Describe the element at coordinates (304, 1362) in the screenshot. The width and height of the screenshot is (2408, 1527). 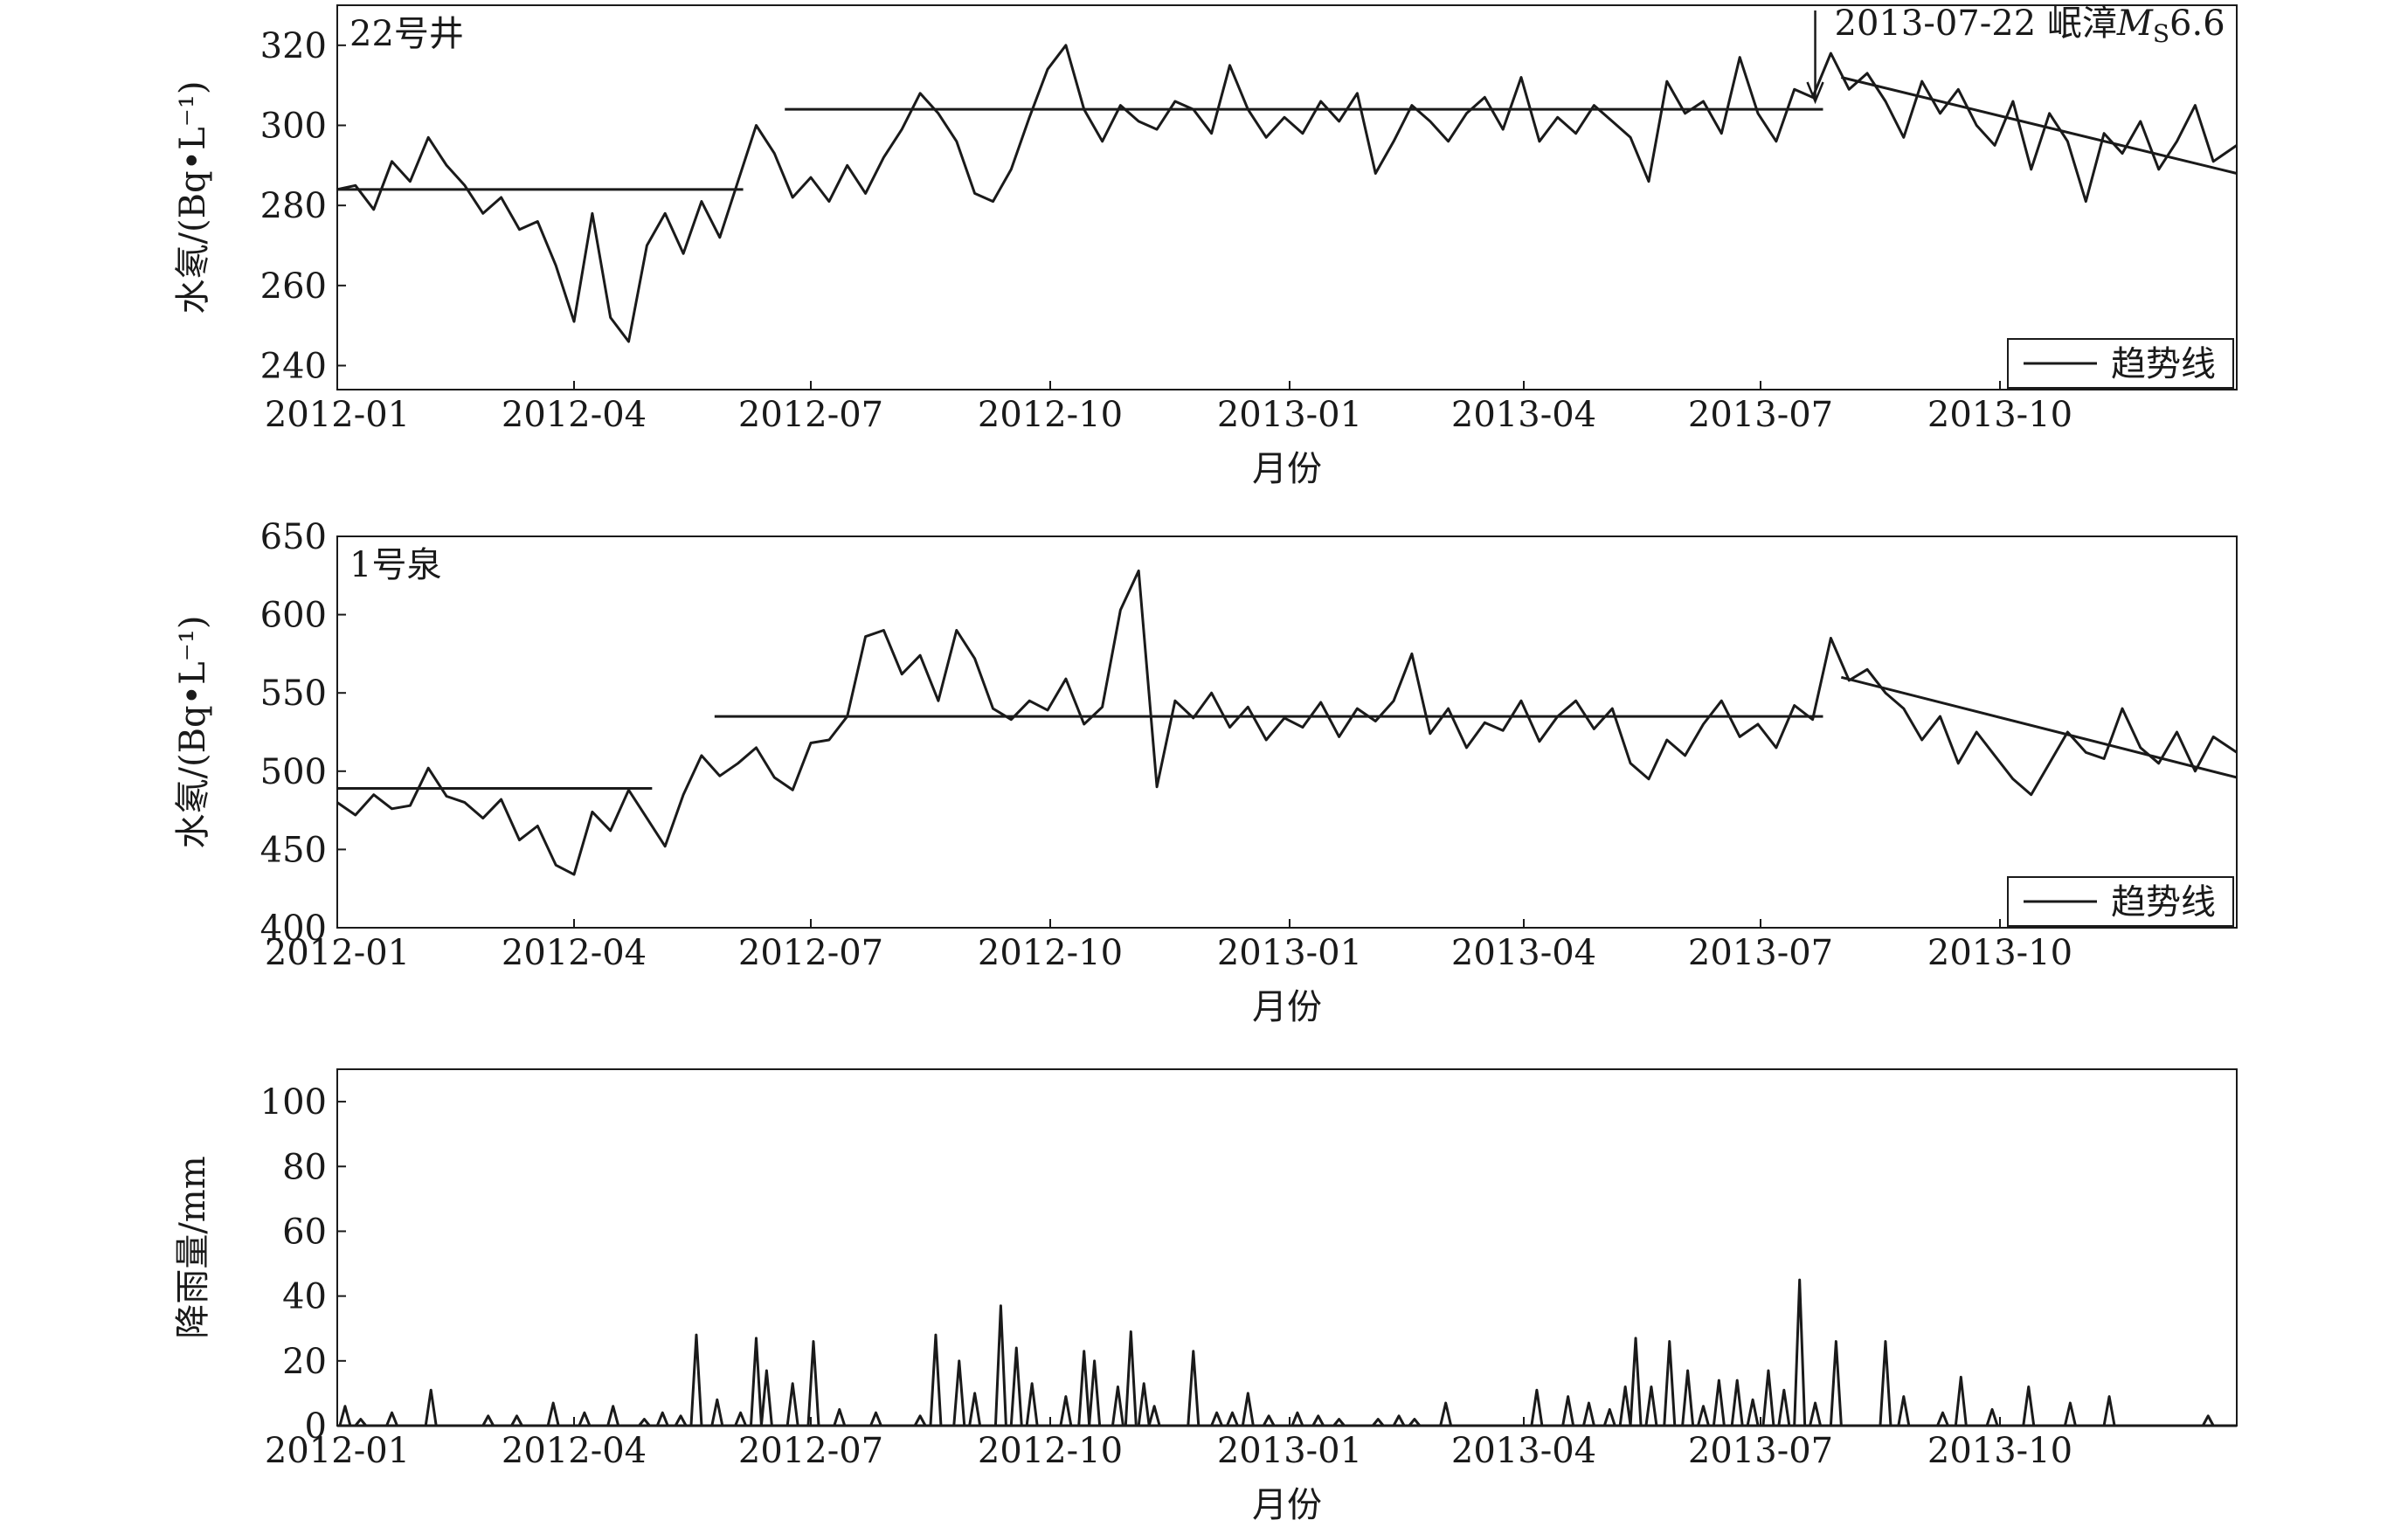
I see `y-tick-label: 20` at that location.